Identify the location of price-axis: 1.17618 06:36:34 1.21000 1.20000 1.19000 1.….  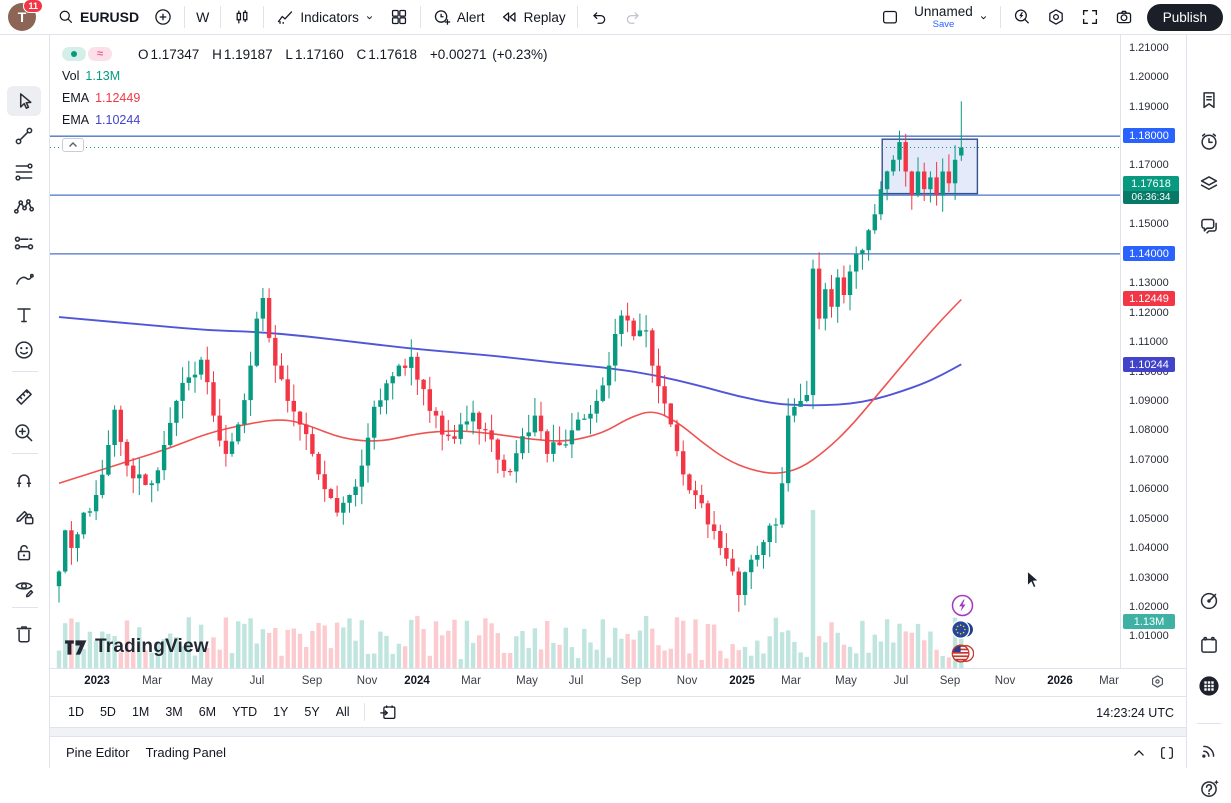
(1153, 351).